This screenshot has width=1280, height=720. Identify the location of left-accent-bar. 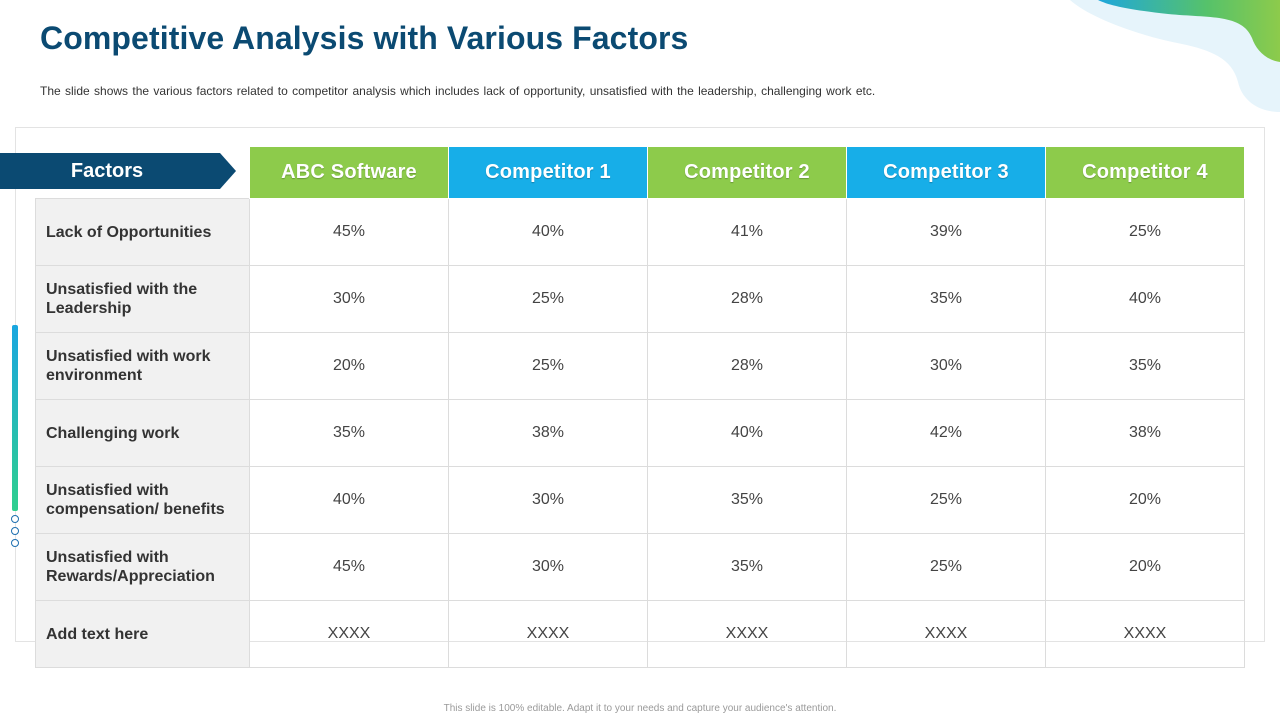
(15, 418).